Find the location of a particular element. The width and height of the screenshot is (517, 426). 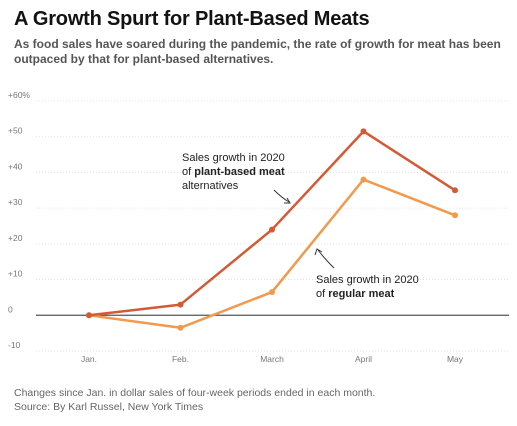

meat-annotation-arrowhead is located at coordinates (318, 252).